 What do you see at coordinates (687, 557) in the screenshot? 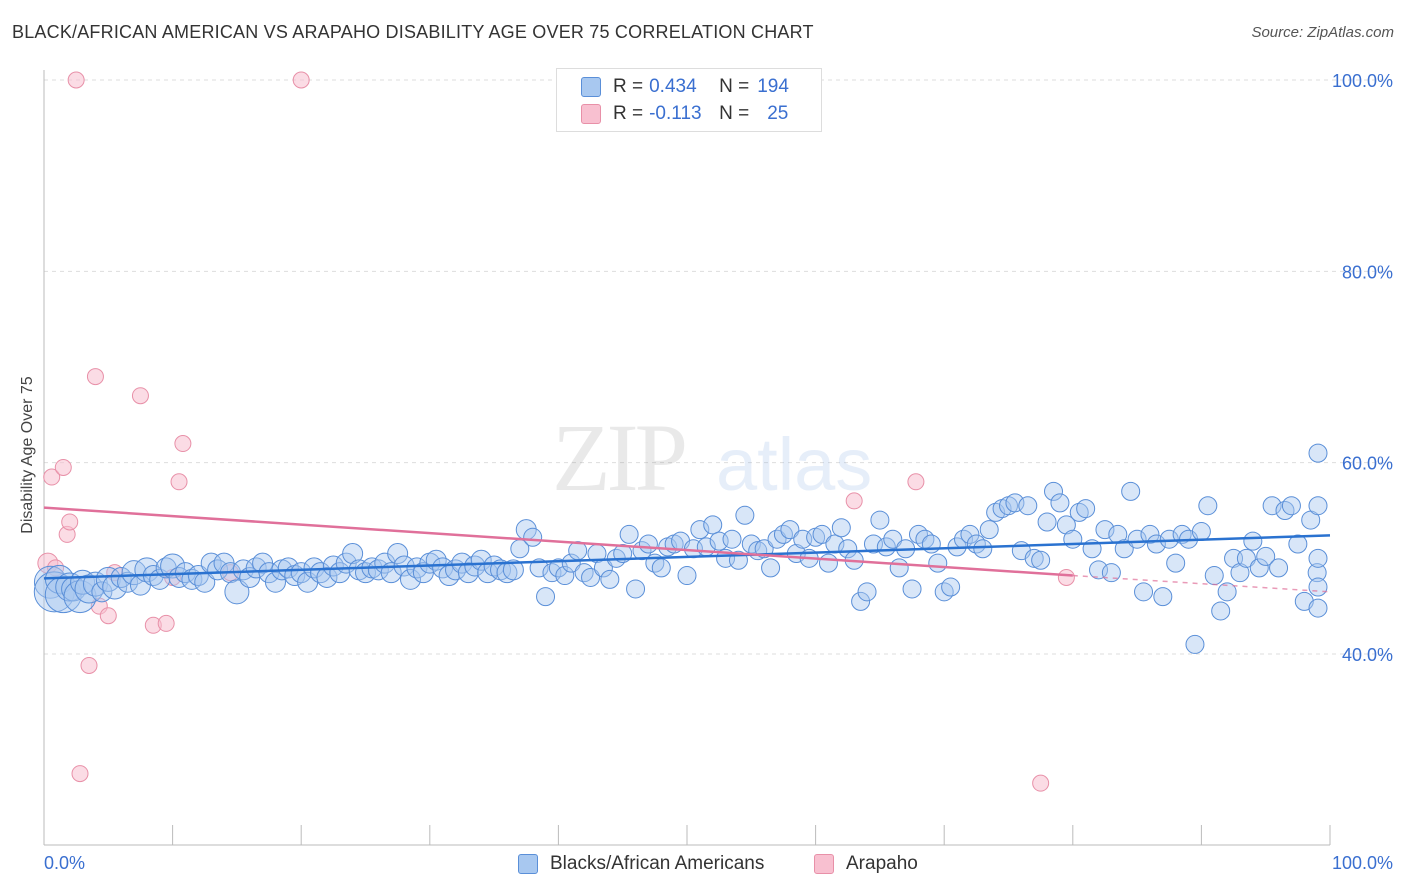
I see `blue-trendline` at bounding box center [687, 557].